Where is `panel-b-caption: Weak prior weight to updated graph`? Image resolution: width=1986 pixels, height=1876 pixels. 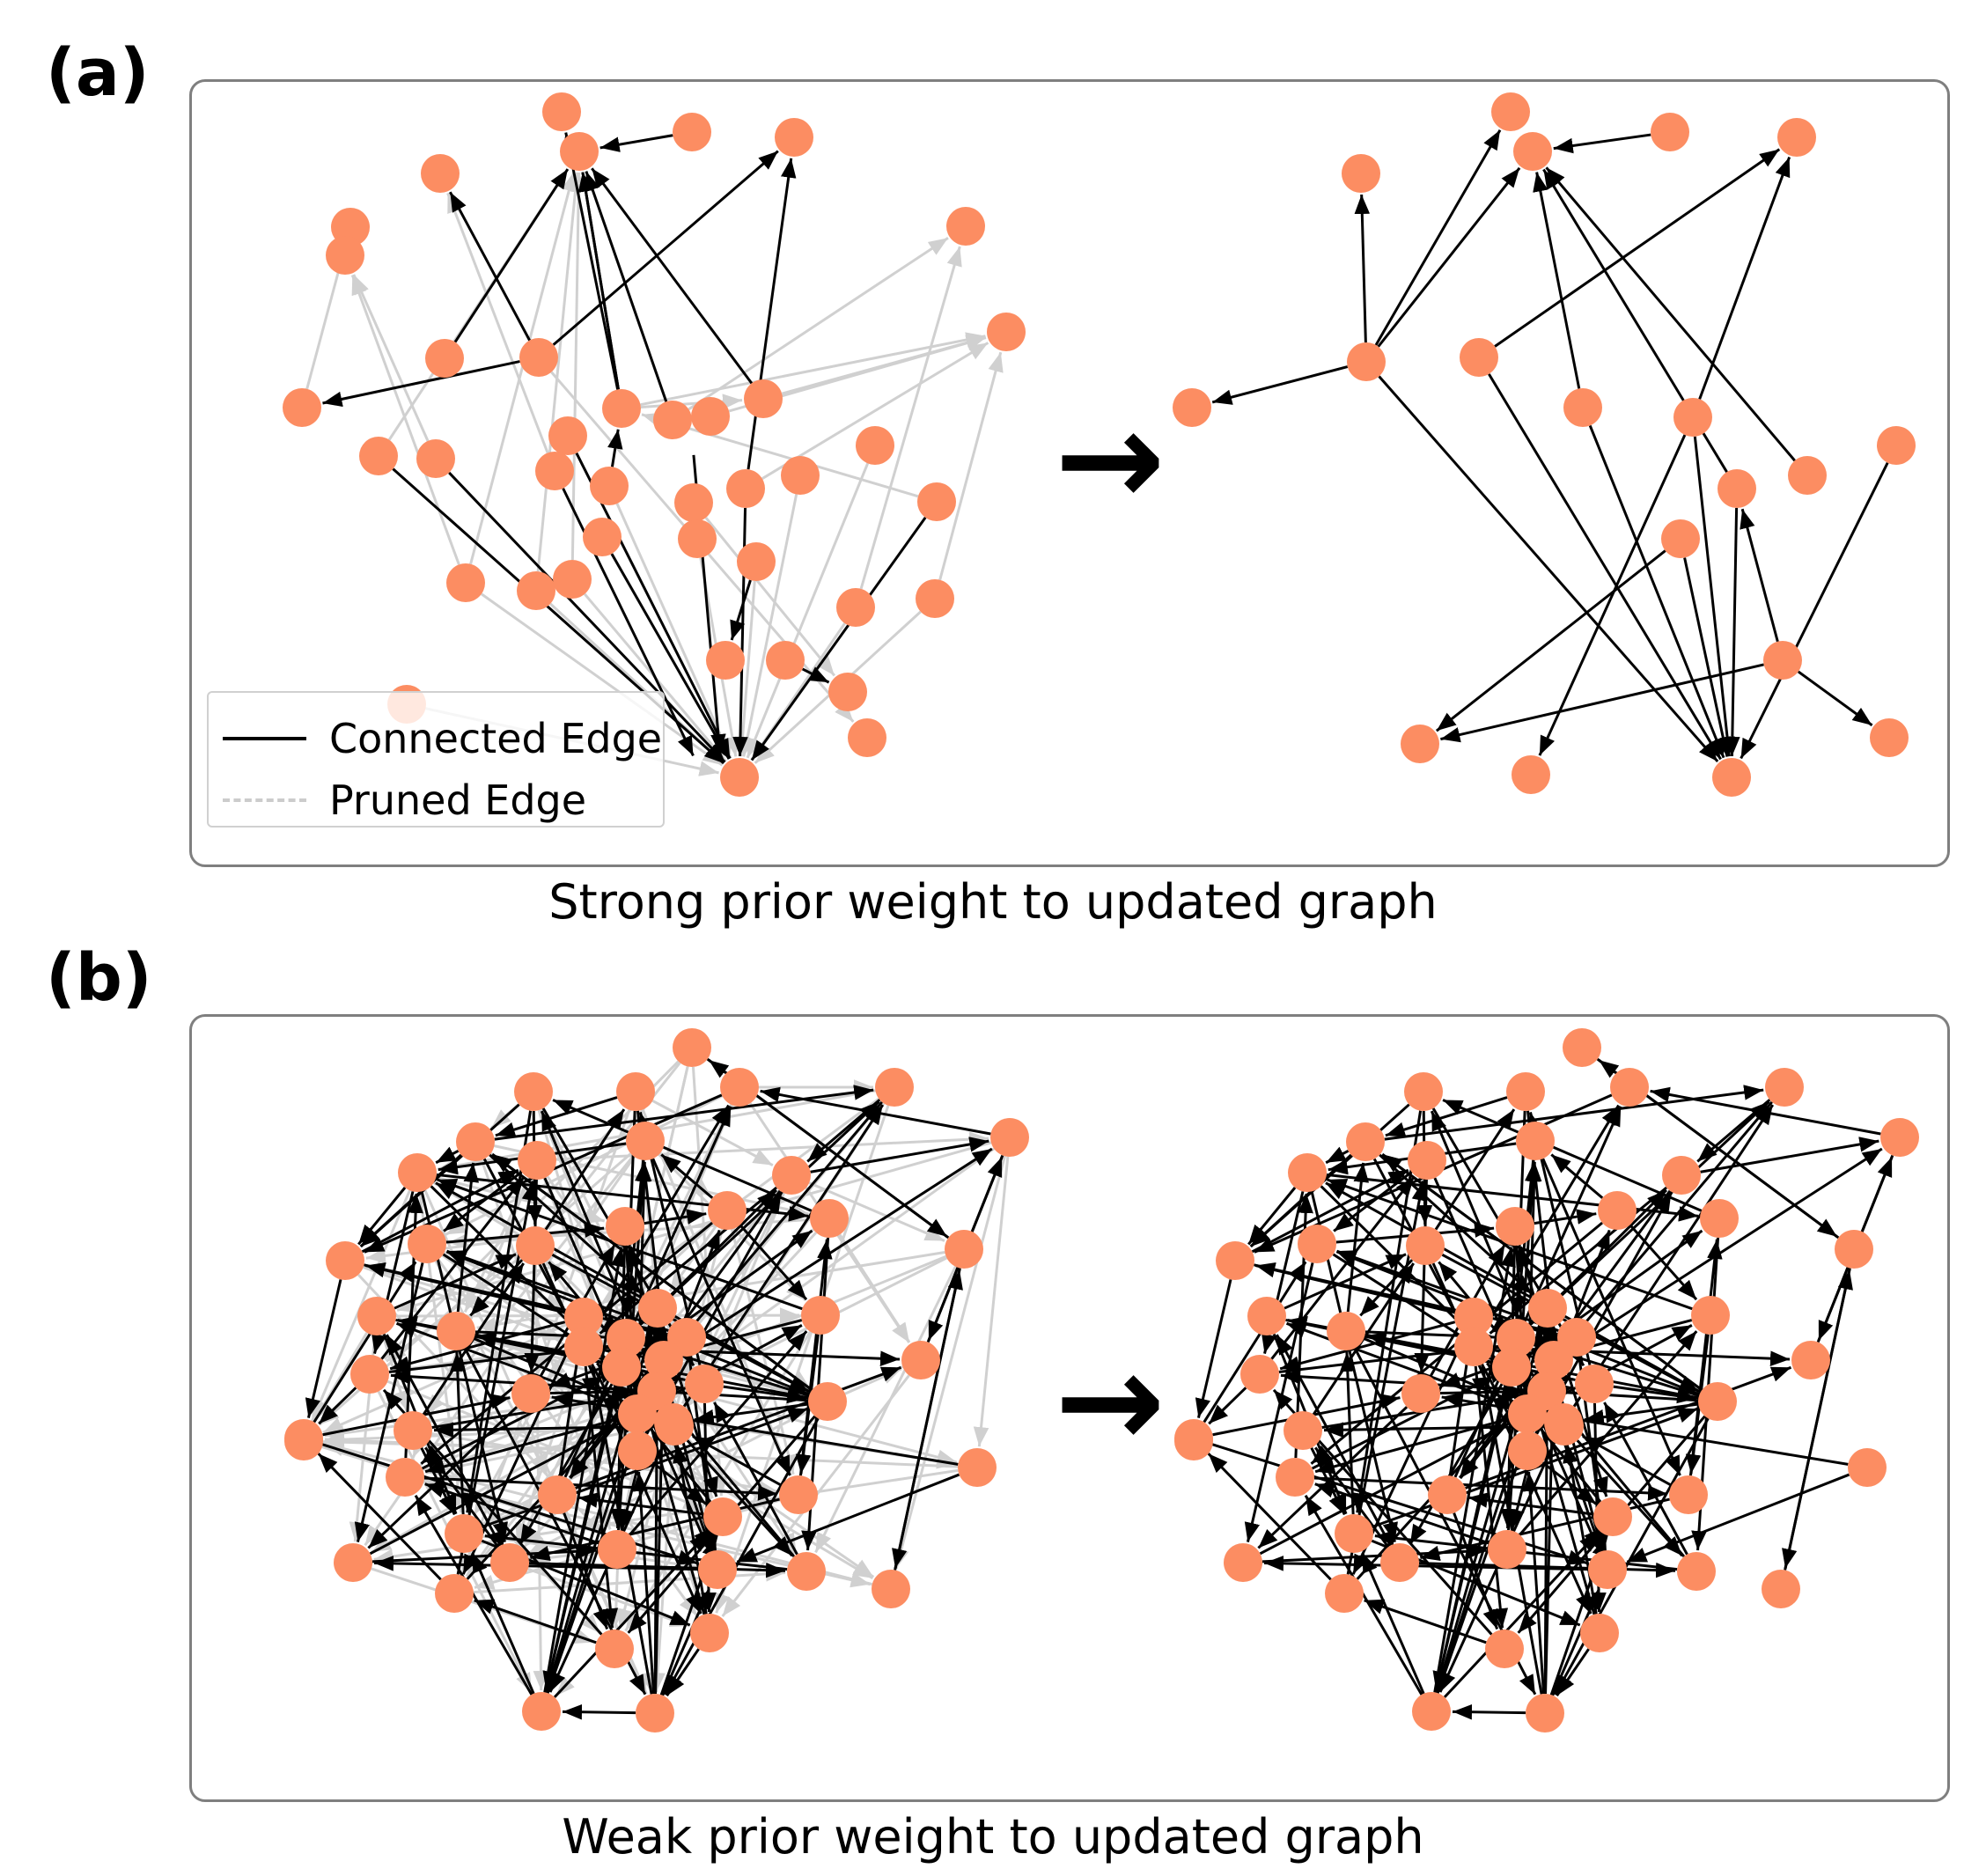
panel-b-caption: Weak prior weight to updated graph is located at coordinates (993, 1837).